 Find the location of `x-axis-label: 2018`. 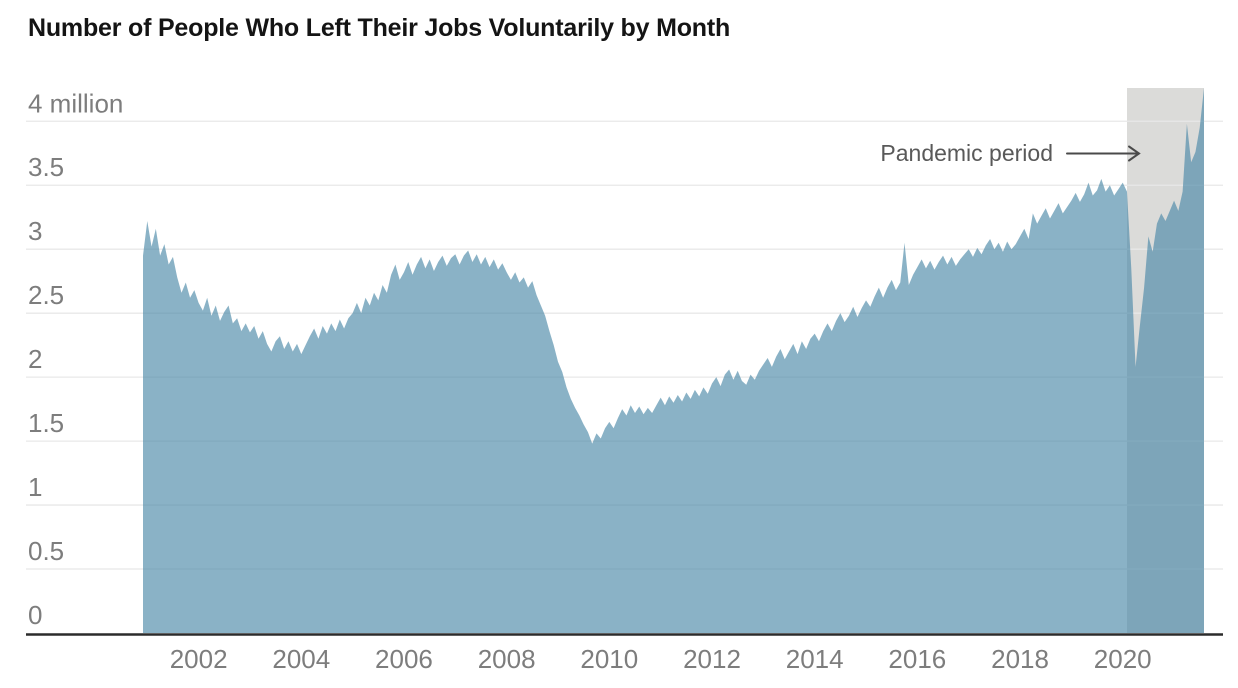

x-axis-label: 2018 is located at coordinates (1020, 659).